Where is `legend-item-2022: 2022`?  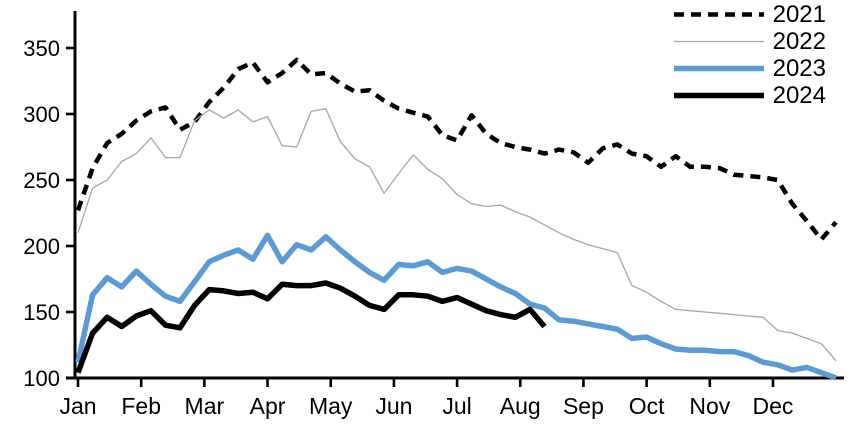
legend-item-2022: 2022 is located at coordinates (749, 41).